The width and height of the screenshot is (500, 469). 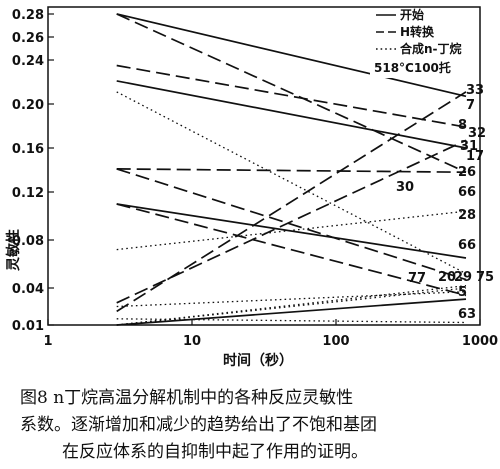 What do you see at coordinates (485, 277) in the screenshot?
I see `end-label-75-14: 75` at bounding box center [485, 277].